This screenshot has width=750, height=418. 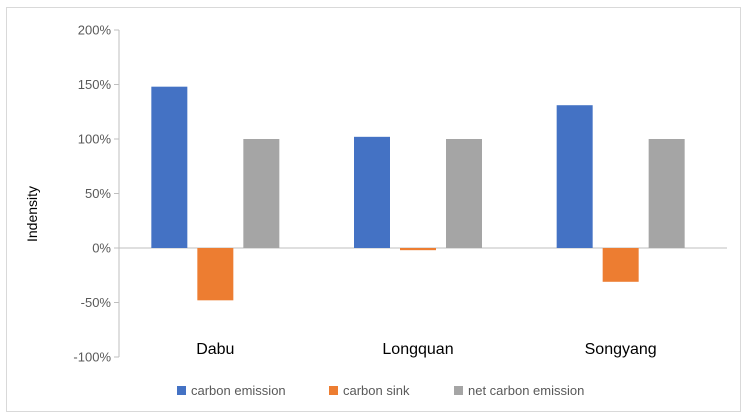 I want to click on bar-carbon-emission-songyang, so click(x=574, y=177).